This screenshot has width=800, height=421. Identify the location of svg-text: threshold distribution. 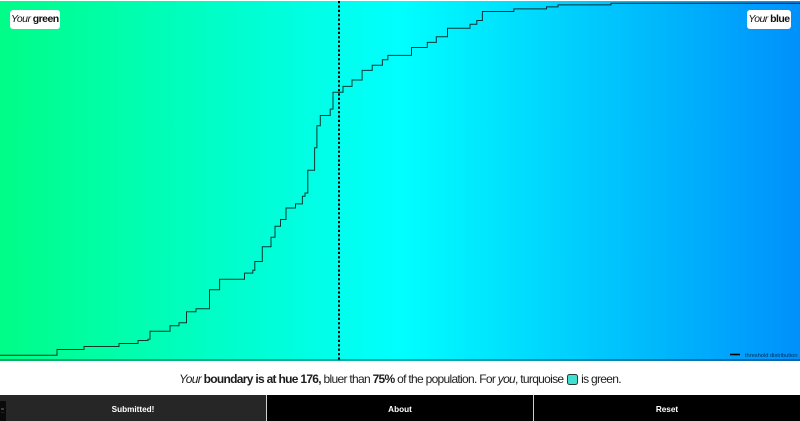
(771, 356).